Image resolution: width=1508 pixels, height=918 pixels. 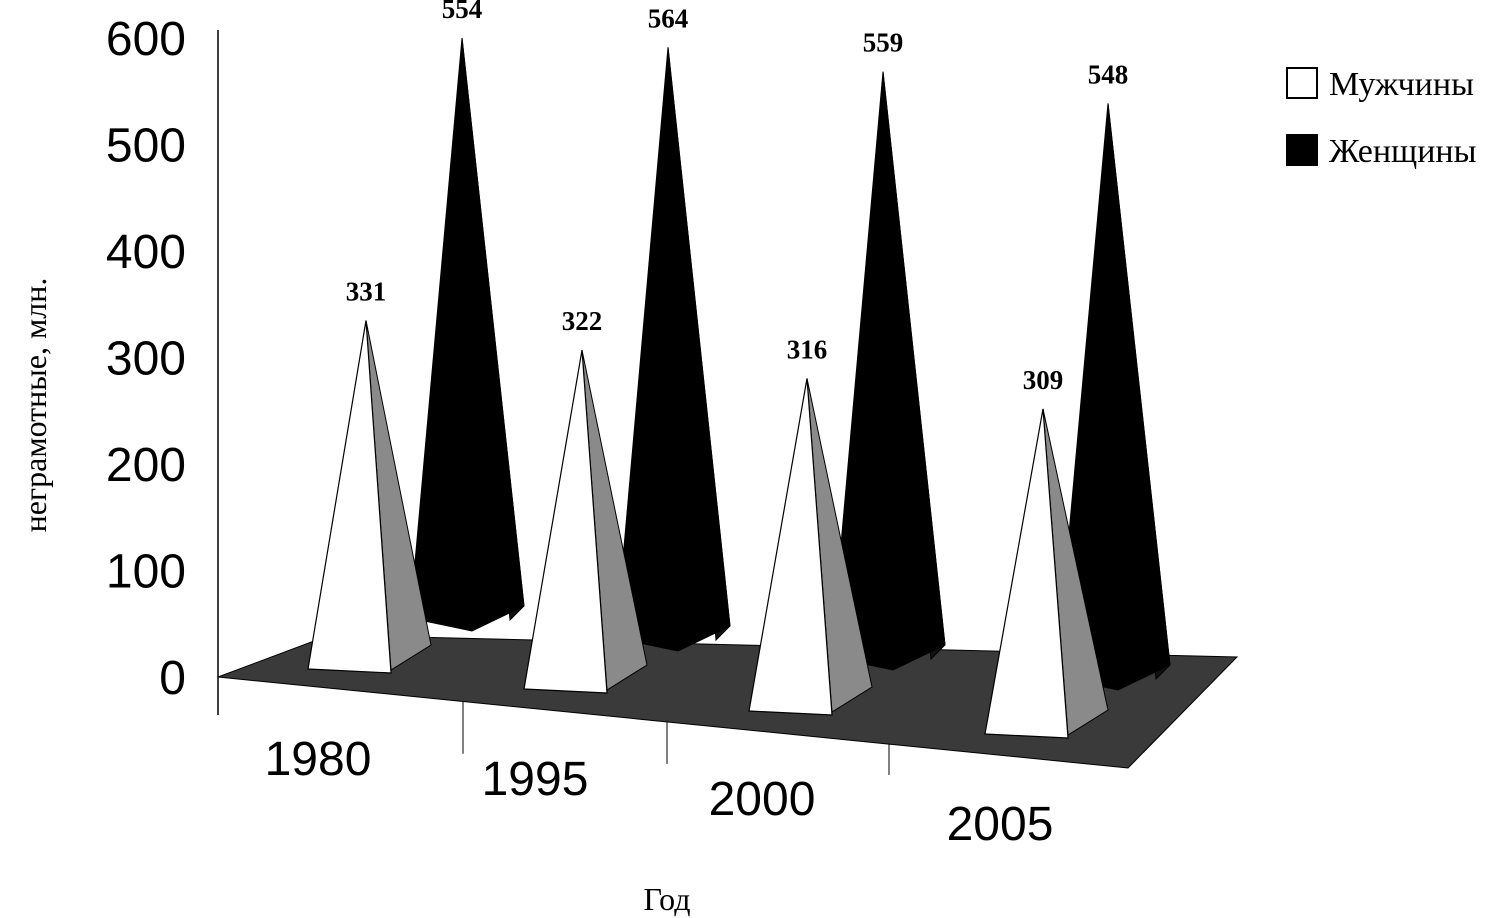 I want to click on value-label-women: 548, so click(x=1108, y=74).